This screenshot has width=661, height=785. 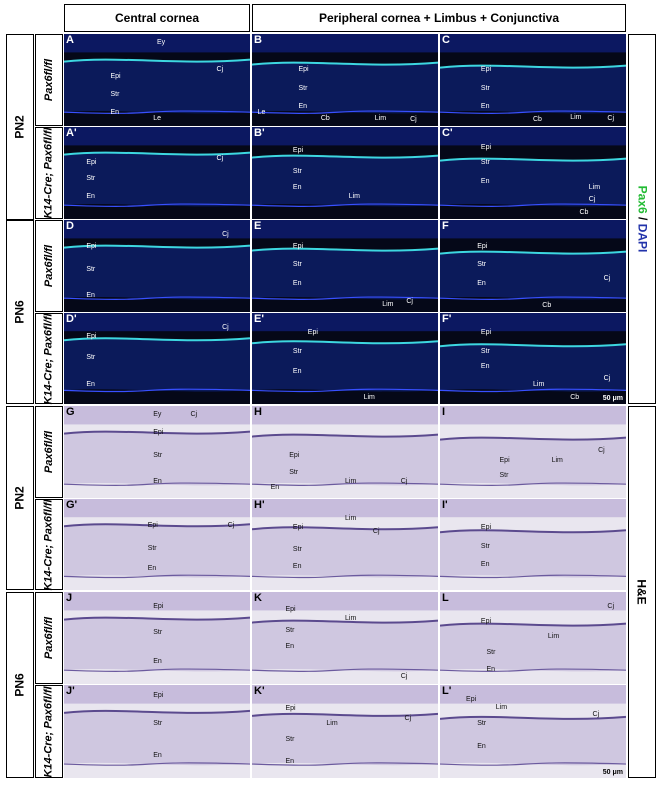 What do you see at coordinates (157, 638) in the screenshot?
I see `panel-j: J Epi Str En` at bounding box center [157, 638].